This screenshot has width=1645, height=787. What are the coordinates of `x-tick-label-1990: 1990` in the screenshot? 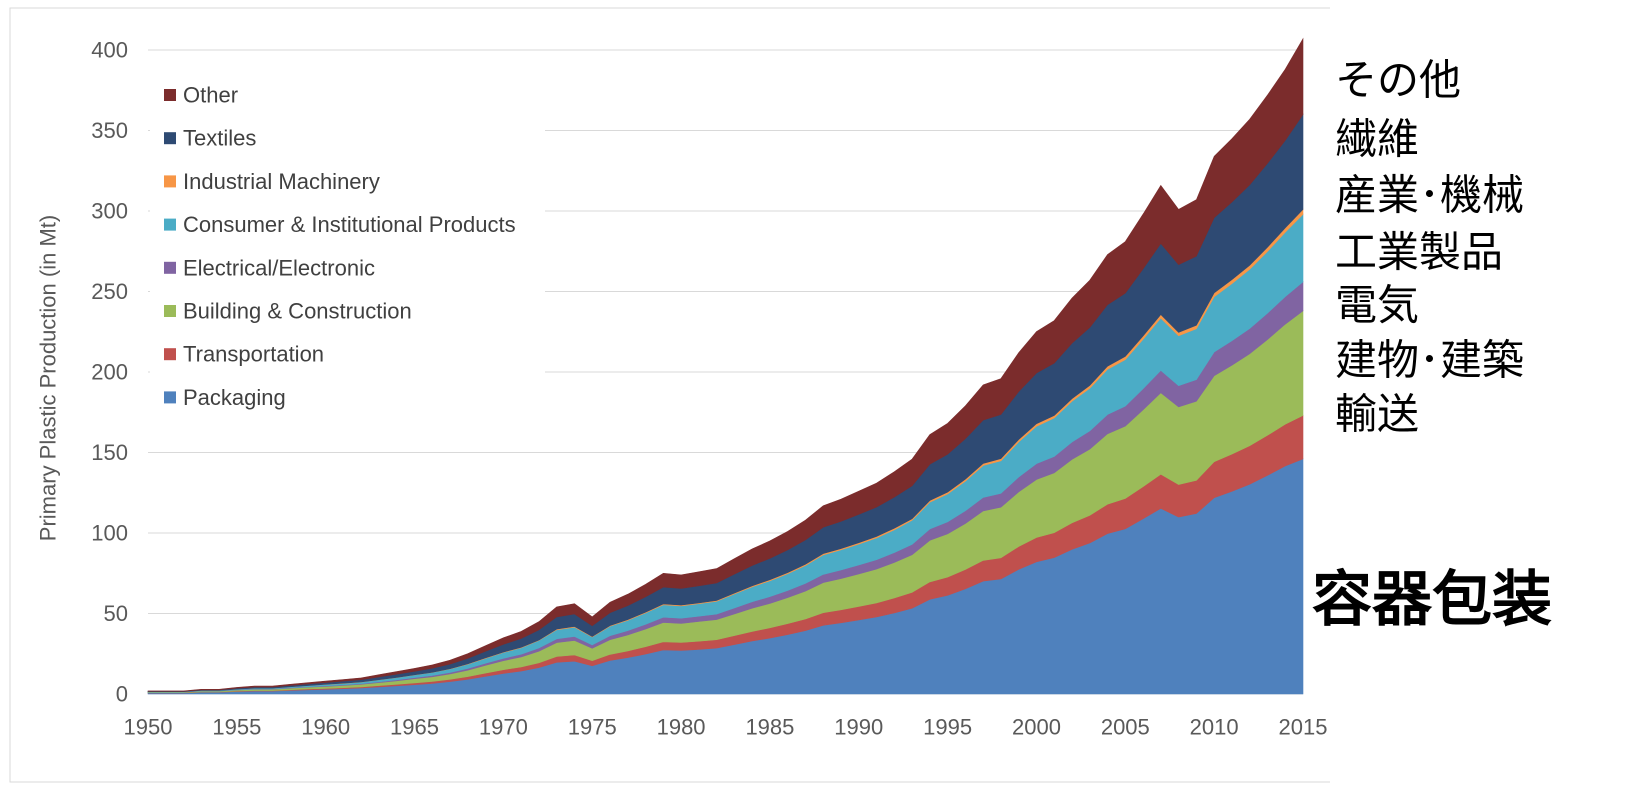 It's located at (858, 727).